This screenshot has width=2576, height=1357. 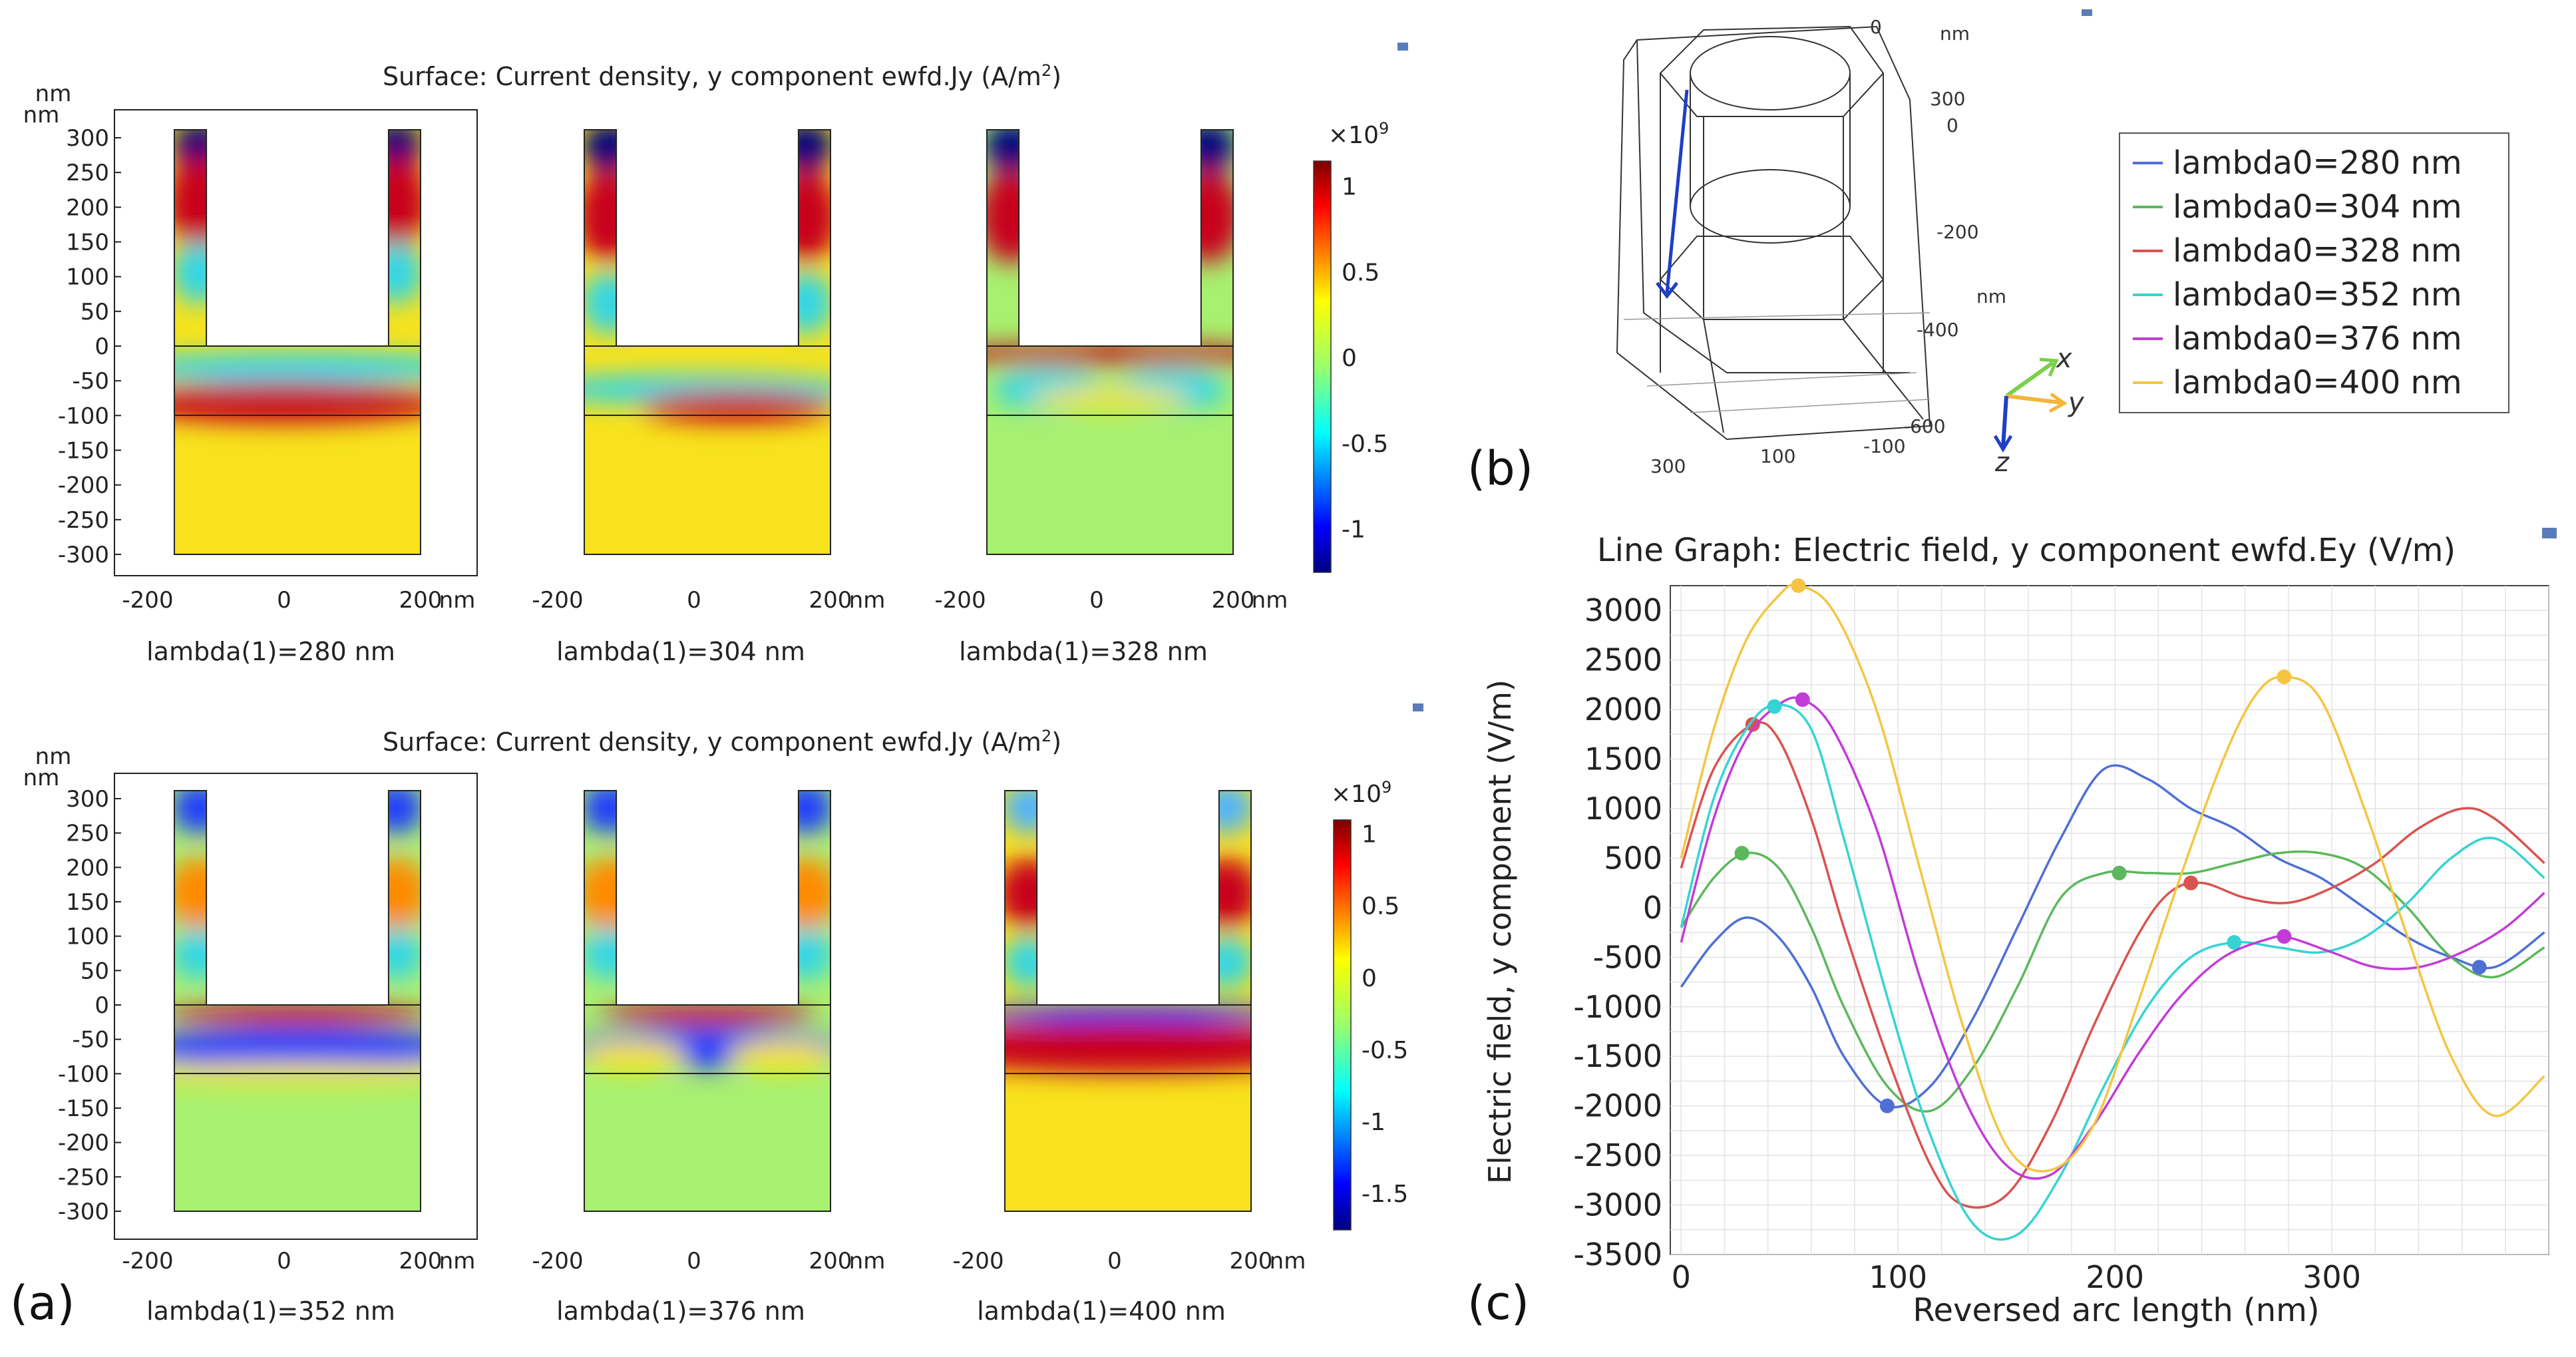 I want to click on row2-y-unit: nm, so click(x=53, y=756).